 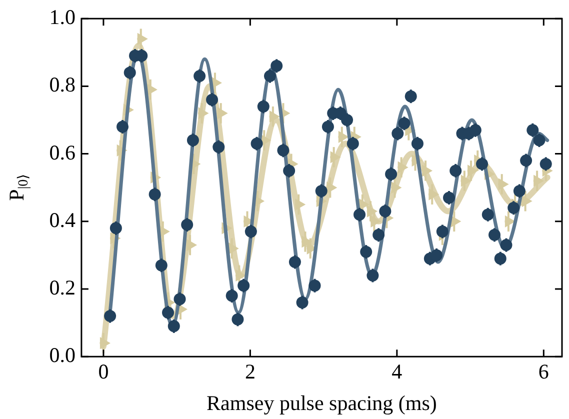 What do you see at coordinates (62, 17) in the screenshot?
I see `y-tick-label: 1.0` at bounding box center [62, 17].